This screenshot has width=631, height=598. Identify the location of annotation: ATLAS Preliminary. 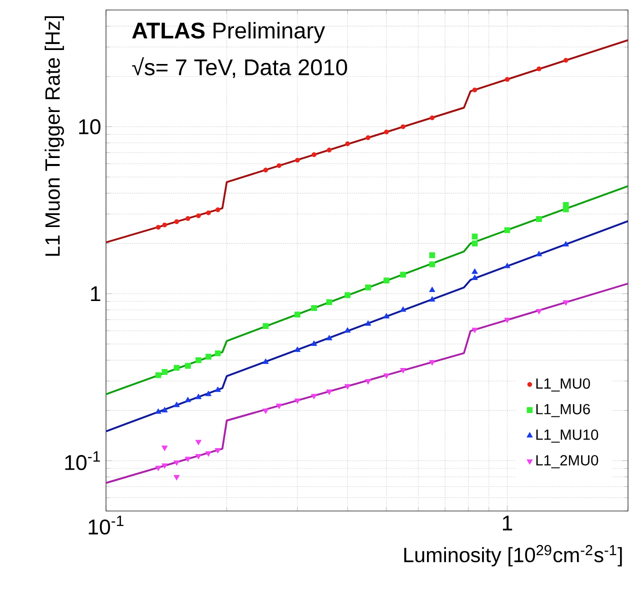
(229, 33).